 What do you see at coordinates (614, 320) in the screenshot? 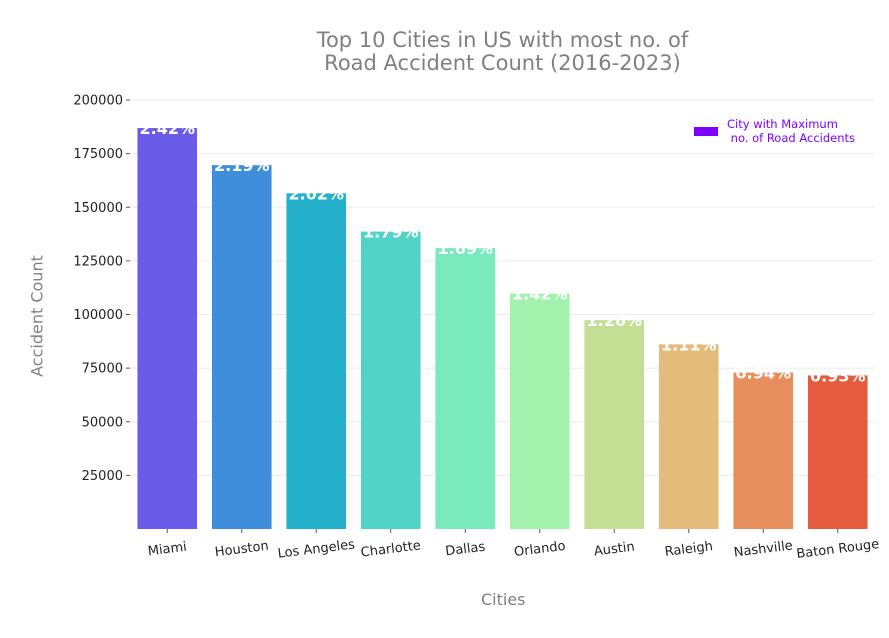
I see `data-label: 1.26%` at bounding box center [614, 320].